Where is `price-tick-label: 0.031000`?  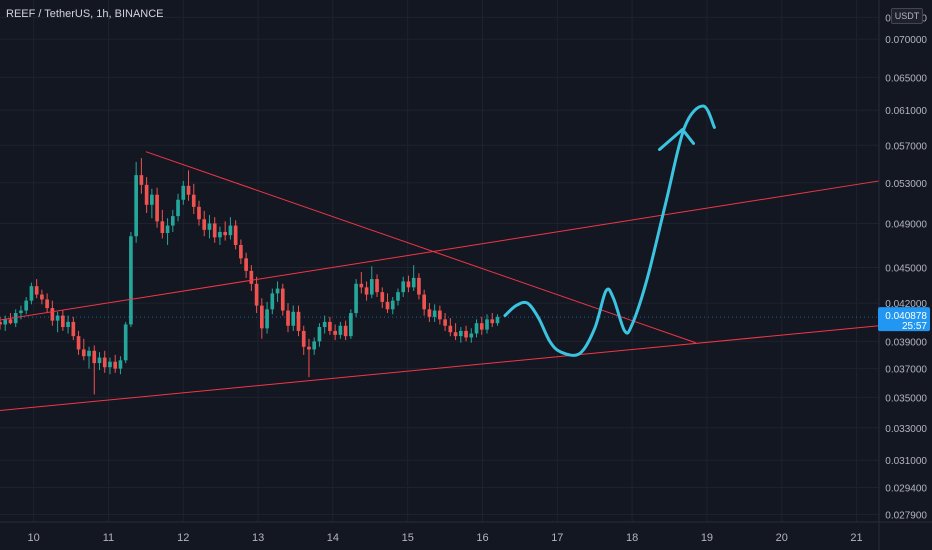 price-tick-label: 0.031000 is located at coordinates (906, 461).